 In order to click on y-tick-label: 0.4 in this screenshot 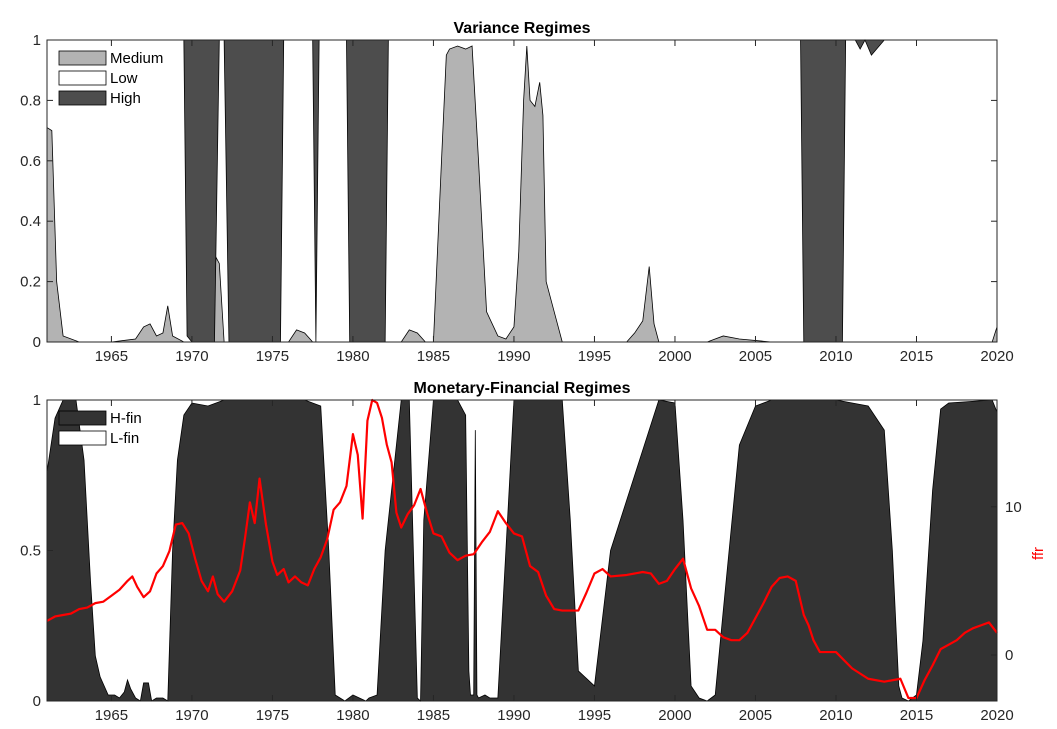, I will do `click(30, 221)`.